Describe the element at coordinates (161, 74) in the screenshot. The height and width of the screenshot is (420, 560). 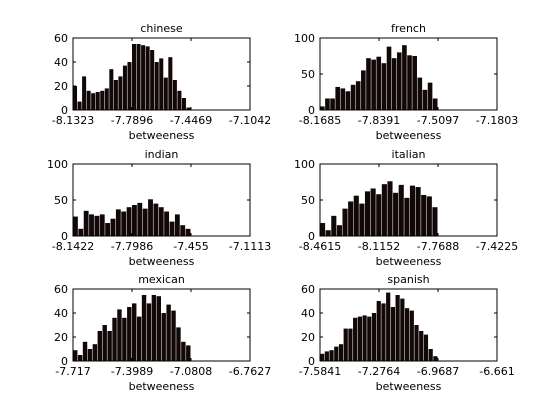
I see `axes-frame` at that location.